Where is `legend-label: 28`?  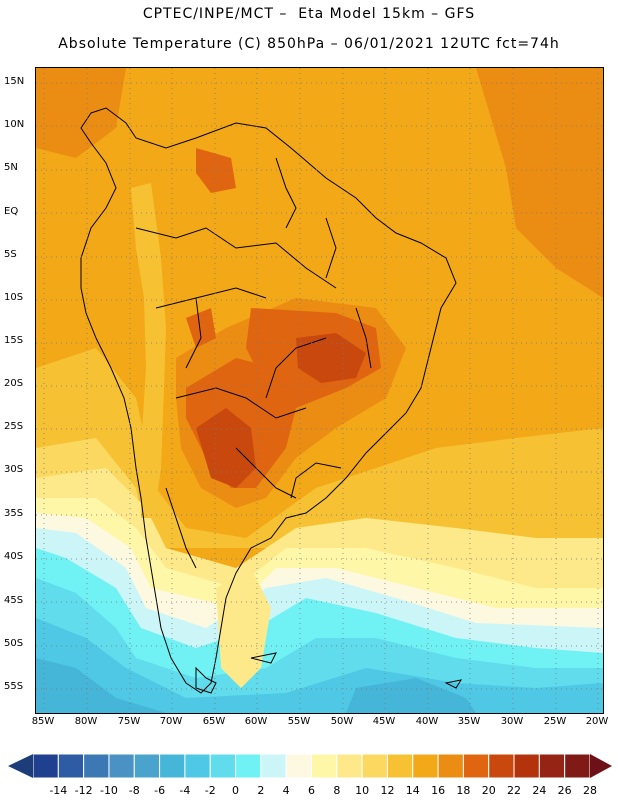 legend-label: 28 is located at coordinates (590, 790).